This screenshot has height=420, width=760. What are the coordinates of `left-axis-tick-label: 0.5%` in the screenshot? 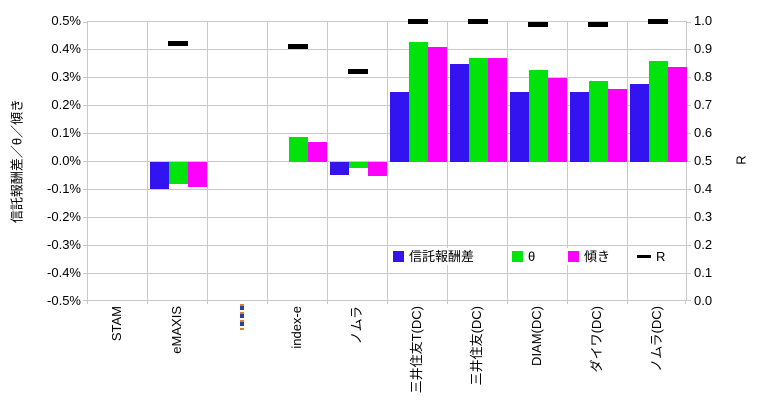 It's located at (66, 20).